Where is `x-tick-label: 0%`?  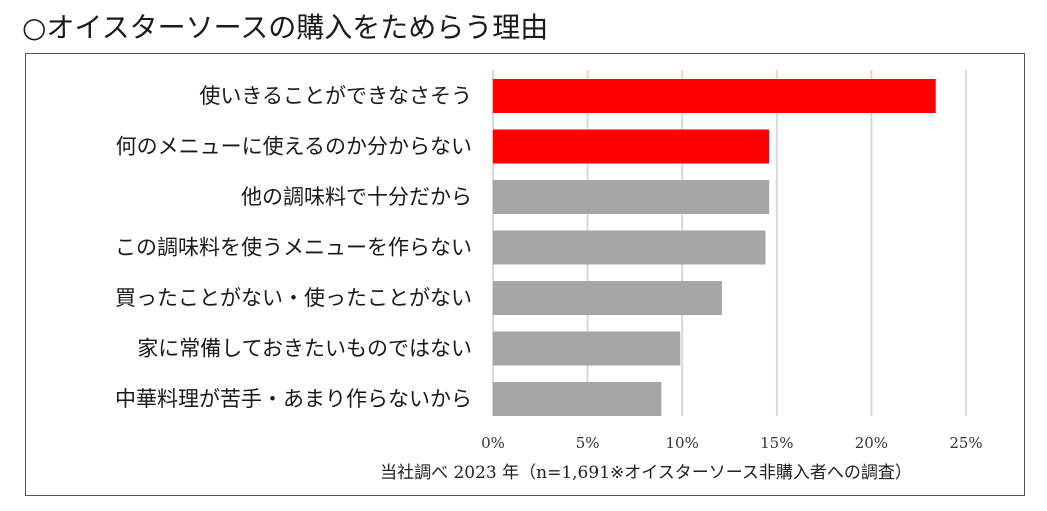
x-tick-label: 0% is located at coordinates (493, 443).